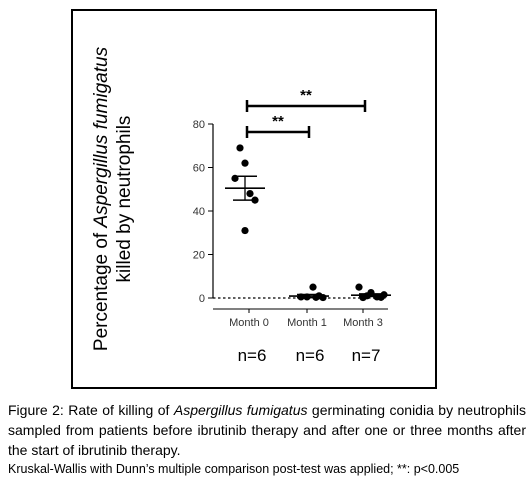 This screenshot has height=483, width=532. Describe the element at coordinates (124, 199) in the screenshot. I see `y-axis-label-line2: killed by neutrophils` at that location.